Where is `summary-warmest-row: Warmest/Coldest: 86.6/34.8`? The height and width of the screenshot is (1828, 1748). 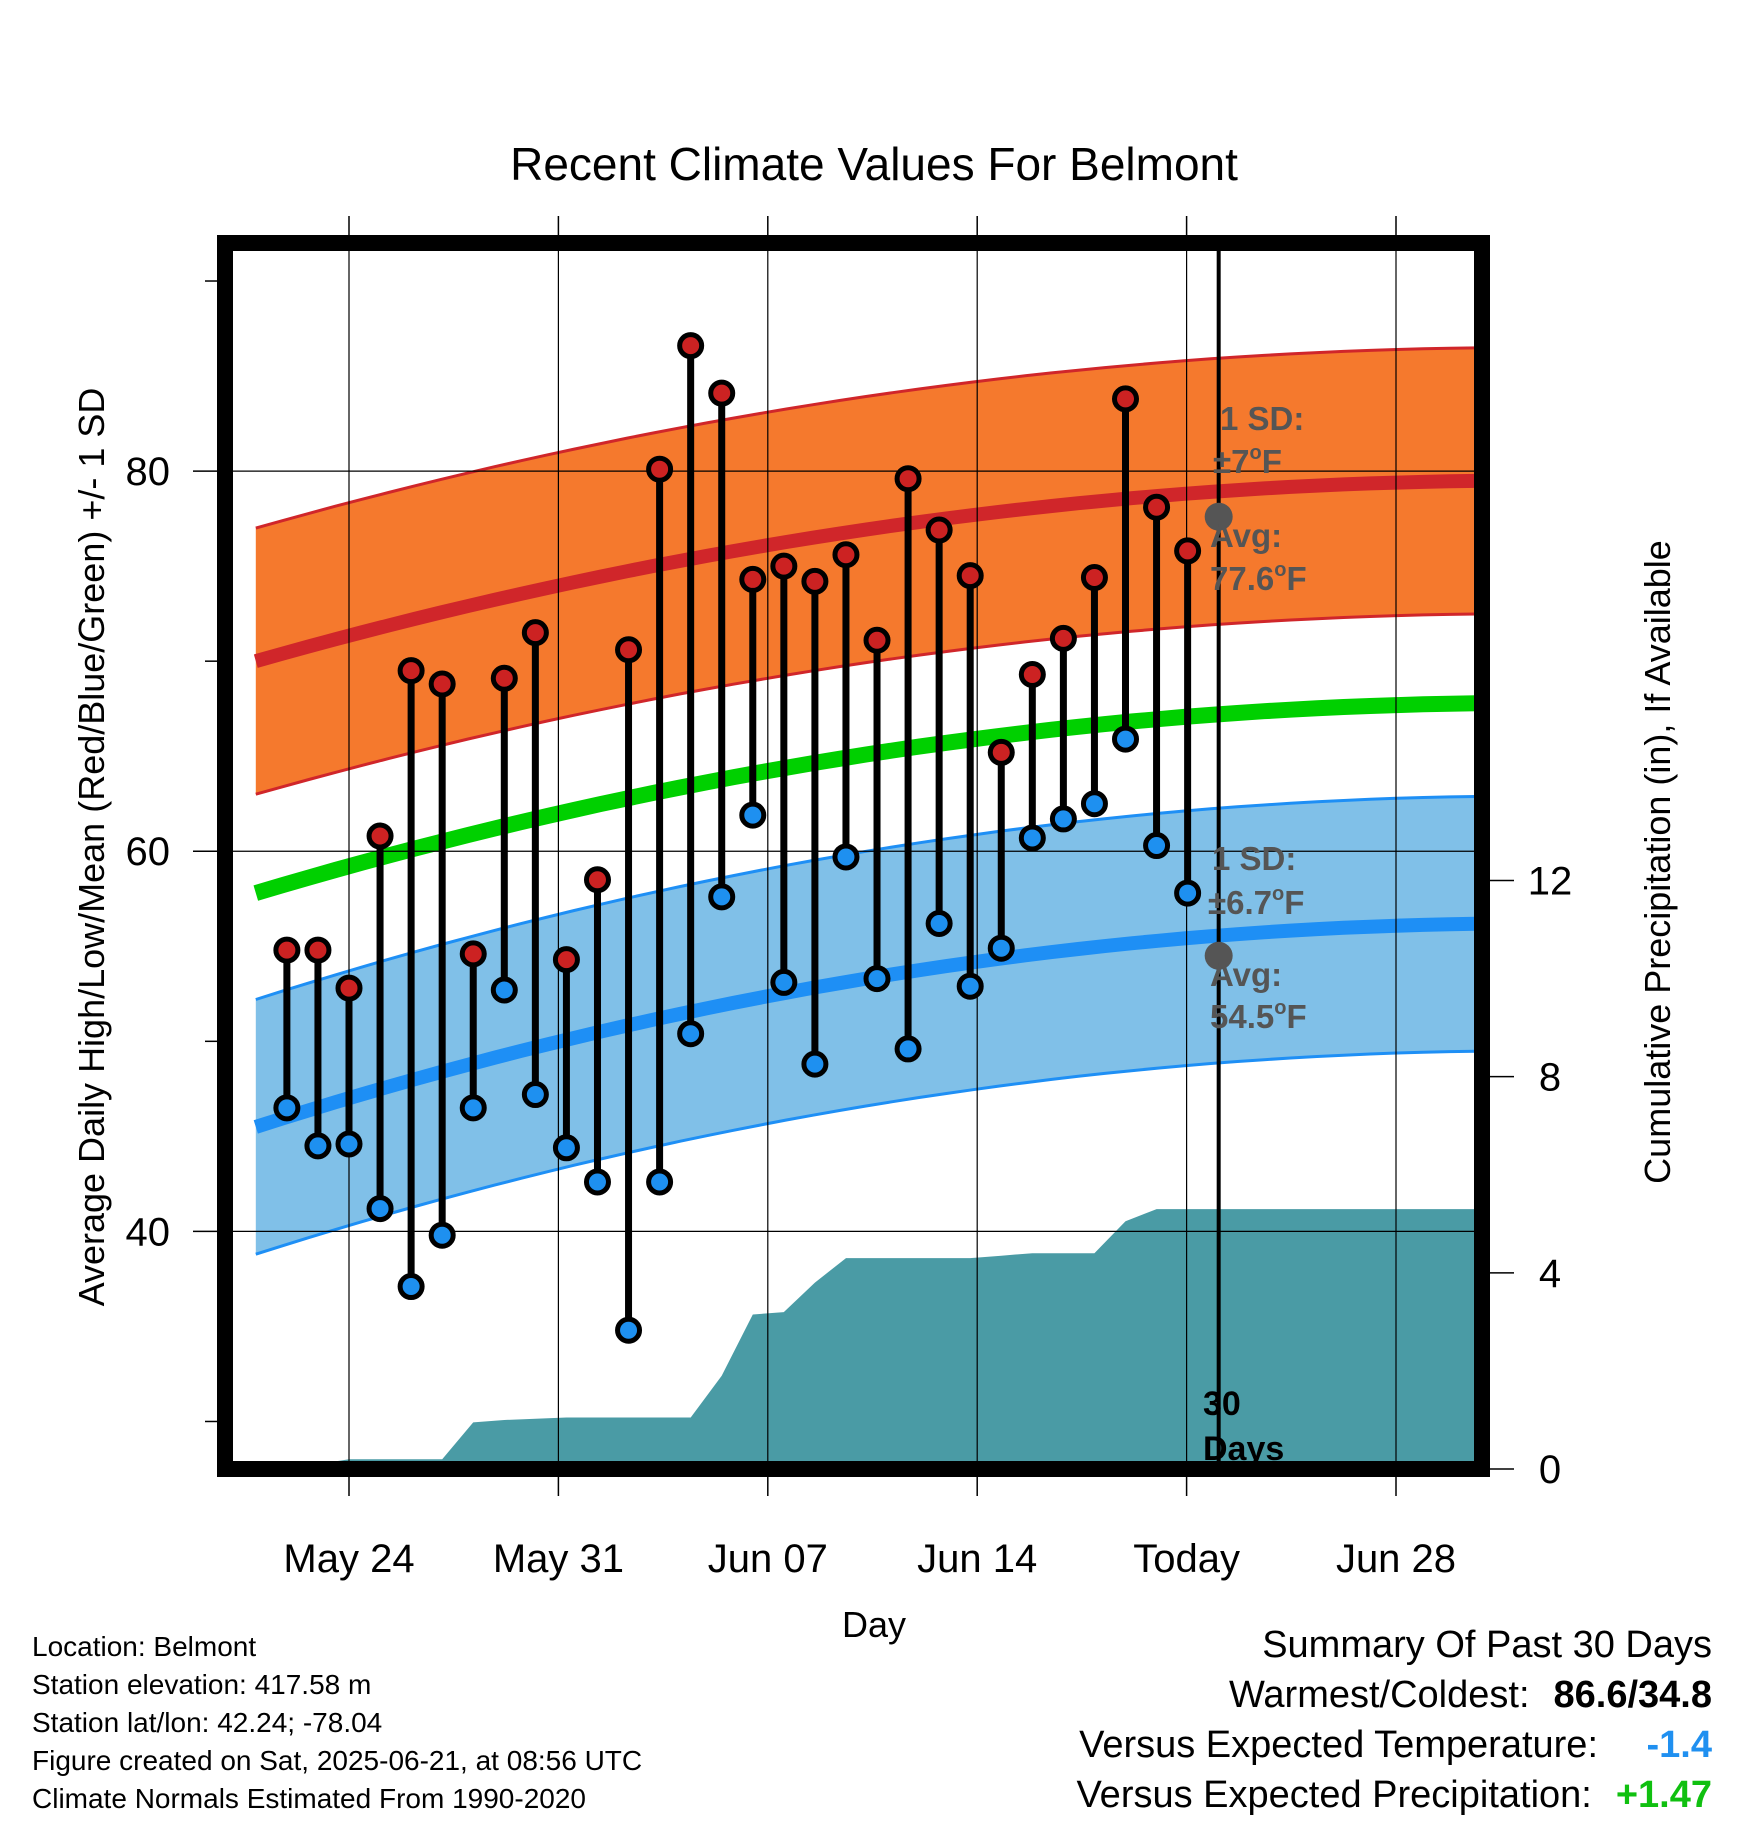 summary-warmest-row: Warmest/Coldest: 86.6/34.8 is located at coordinates (1394, 1695).